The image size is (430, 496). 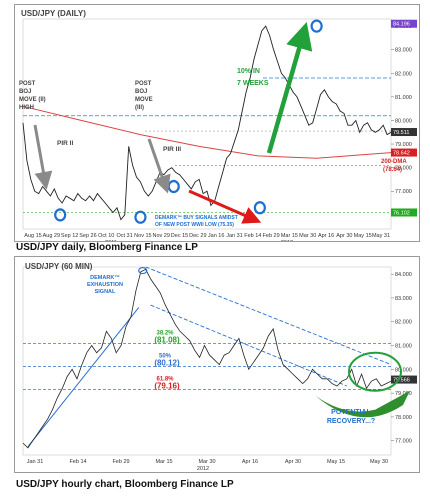 I want to click on potential-recovery-label: POTENTIAL, so click(x=351, y=412).